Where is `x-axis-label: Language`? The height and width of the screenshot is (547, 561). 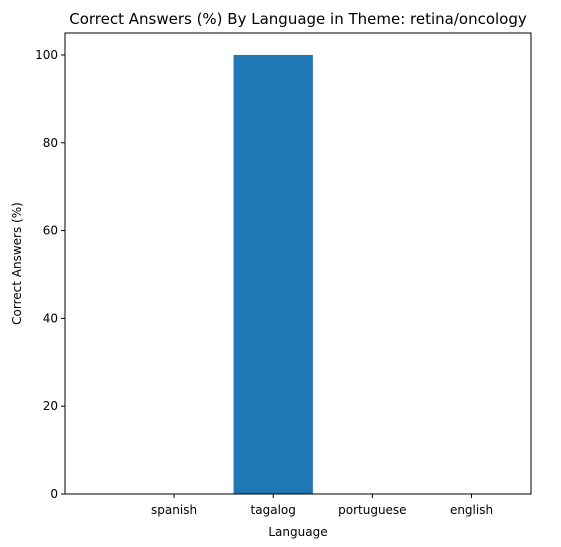
x-axis-label: Language is located at coordinates (297, 532).